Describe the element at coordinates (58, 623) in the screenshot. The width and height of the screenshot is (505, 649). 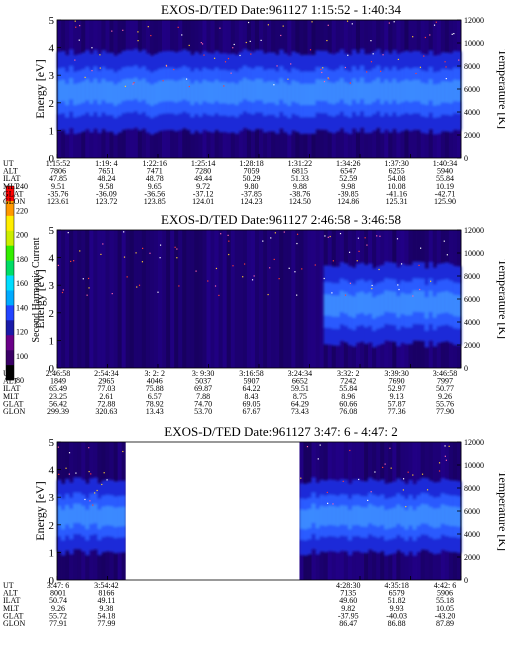
I see `table-cell: 77.91` at that location.